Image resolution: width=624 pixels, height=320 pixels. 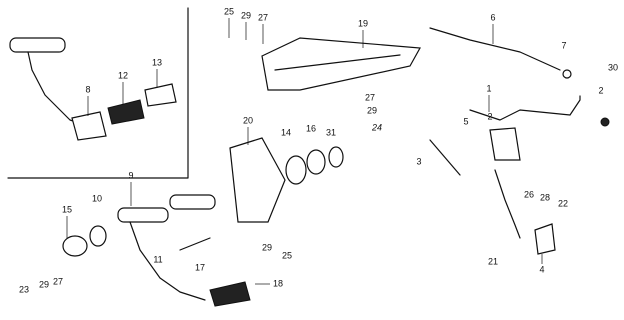 What do you see at coordinates (195, 244) in the screenshot?
I see `spring` at bounding box center [195, 244].